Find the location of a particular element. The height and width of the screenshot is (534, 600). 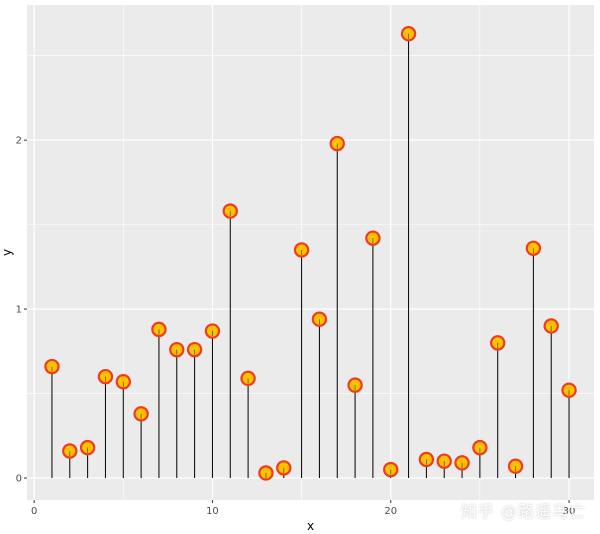

y-tick-label: 0 is located at coordinates (19, 479).